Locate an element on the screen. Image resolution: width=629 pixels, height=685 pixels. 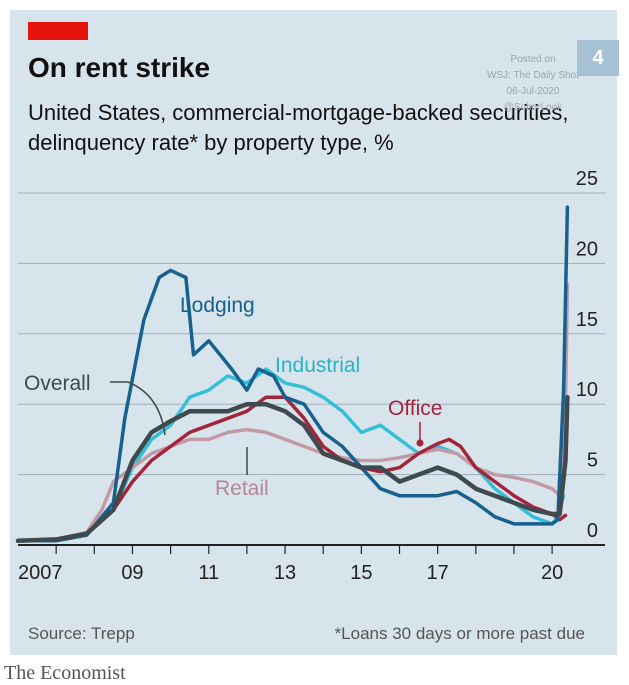
x-tick-label-2007: 2007 is located at coordinates (40, 573).